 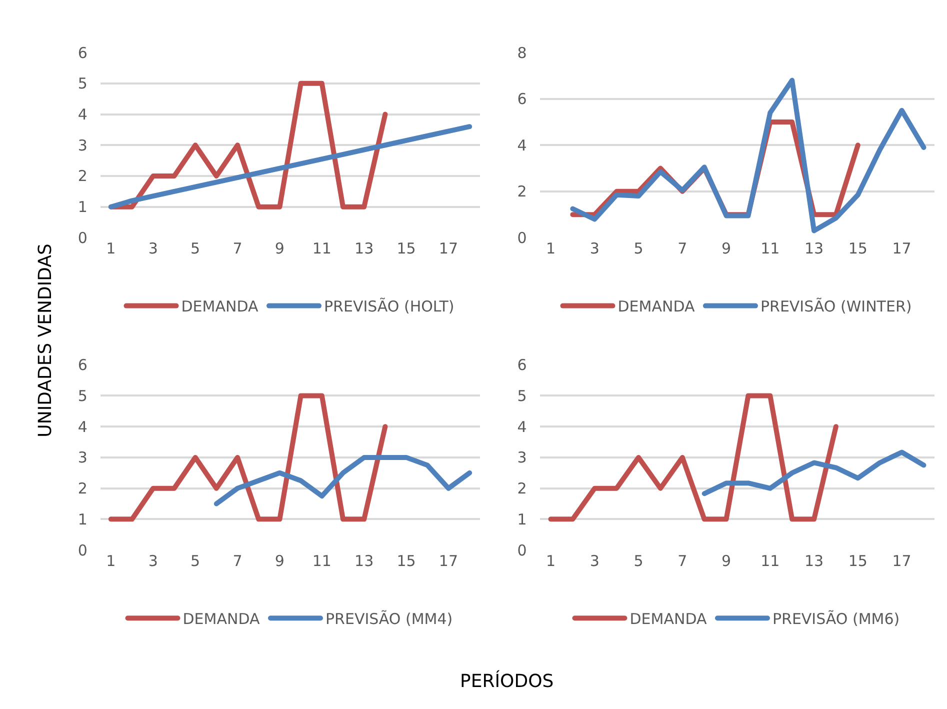 What do you see at coordinates (45, 341) in the screenshot?
I see `y-axis-title: UNIDADES VENDIDAS` at bounding box center [45, 341].